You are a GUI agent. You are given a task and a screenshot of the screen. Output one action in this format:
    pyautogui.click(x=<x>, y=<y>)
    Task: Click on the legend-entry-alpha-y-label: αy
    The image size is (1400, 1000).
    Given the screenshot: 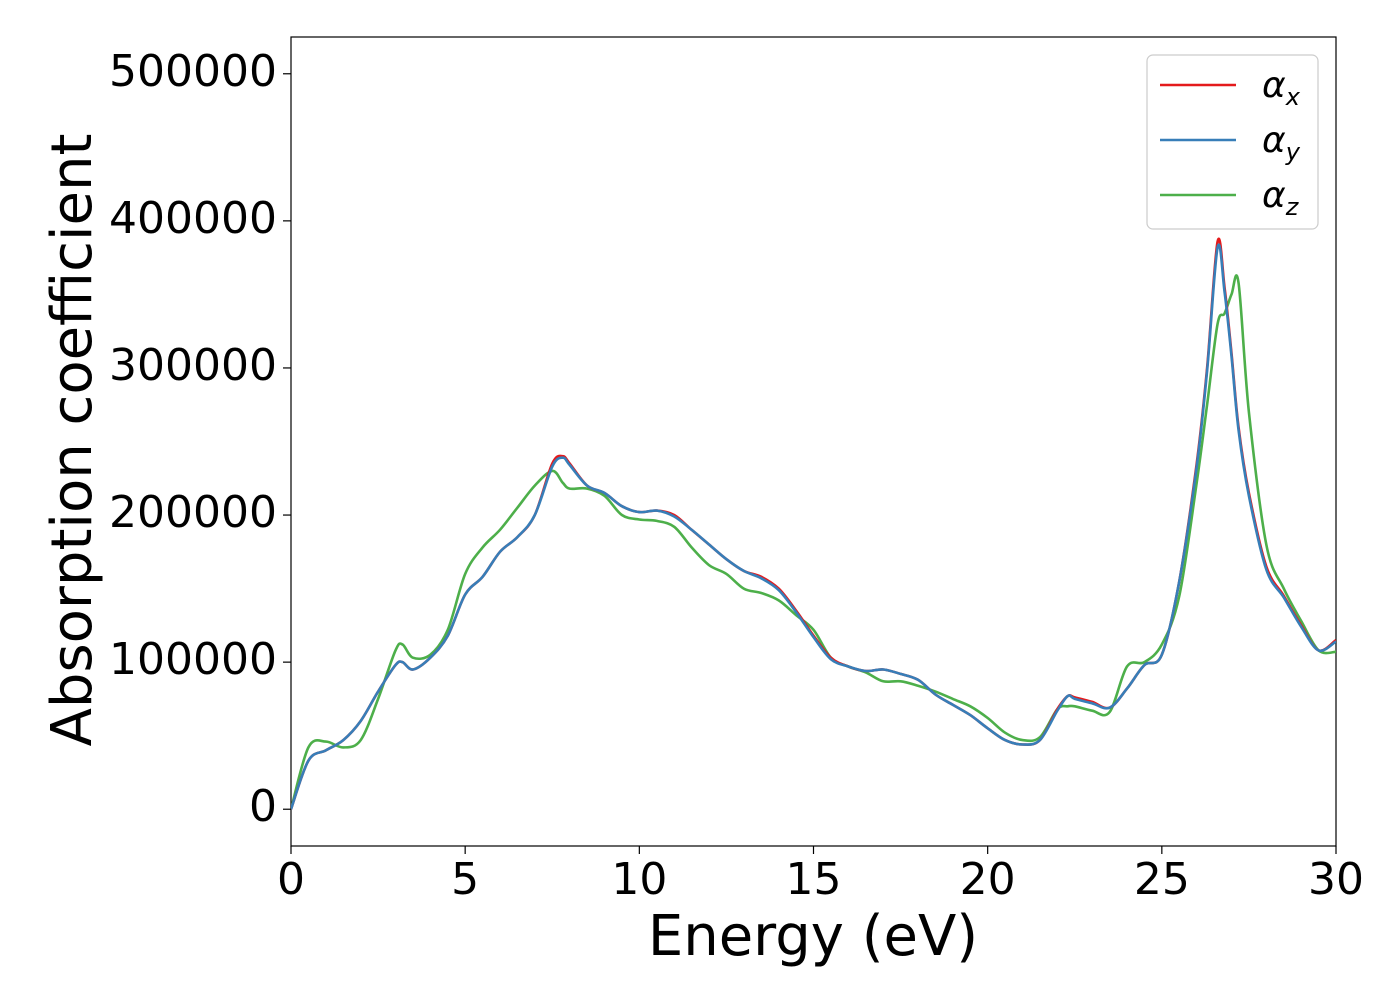 What is the action you would take?
    pyautogui.click(x=1281, y=143)
    